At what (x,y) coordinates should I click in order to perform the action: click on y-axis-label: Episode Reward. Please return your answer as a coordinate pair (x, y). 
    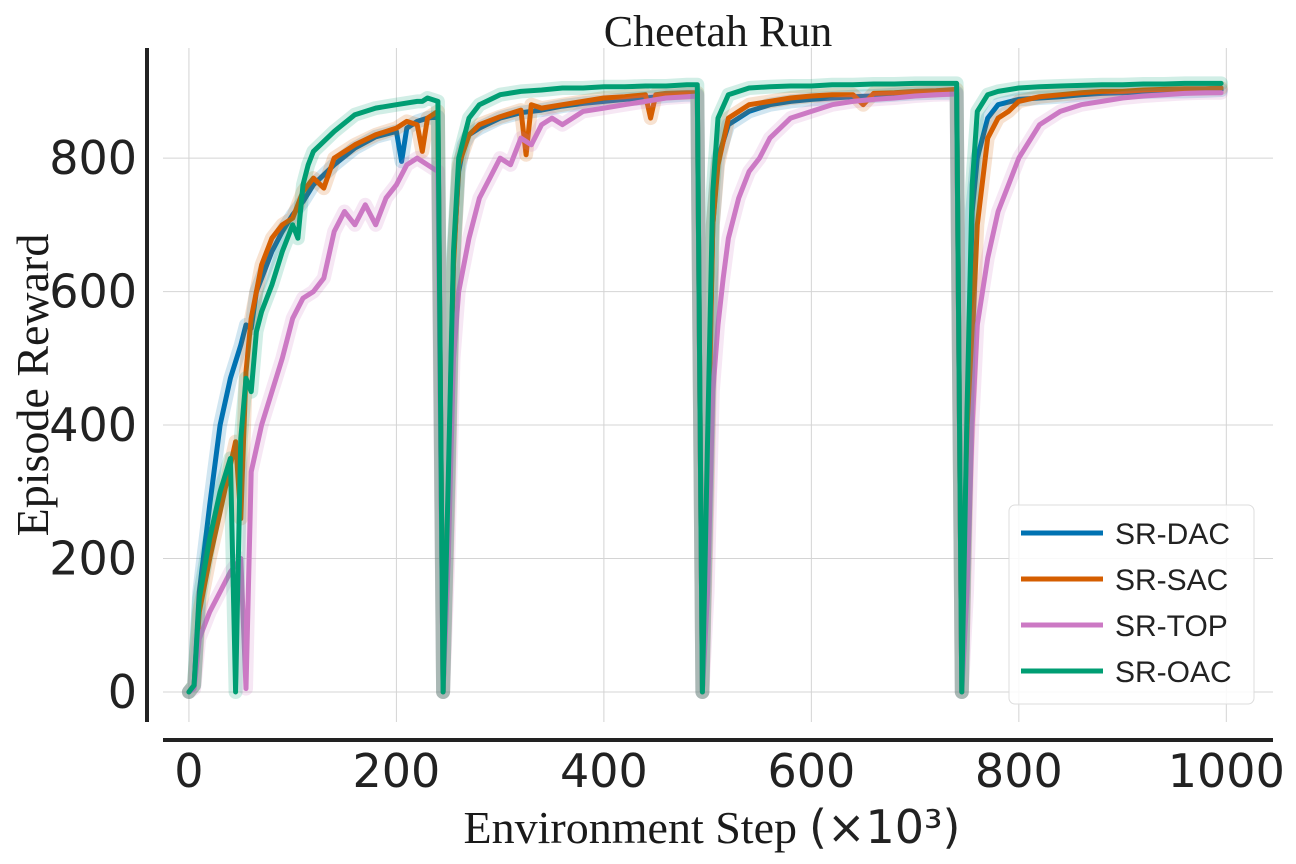
    Looking at the image, I should click on (32, 385).